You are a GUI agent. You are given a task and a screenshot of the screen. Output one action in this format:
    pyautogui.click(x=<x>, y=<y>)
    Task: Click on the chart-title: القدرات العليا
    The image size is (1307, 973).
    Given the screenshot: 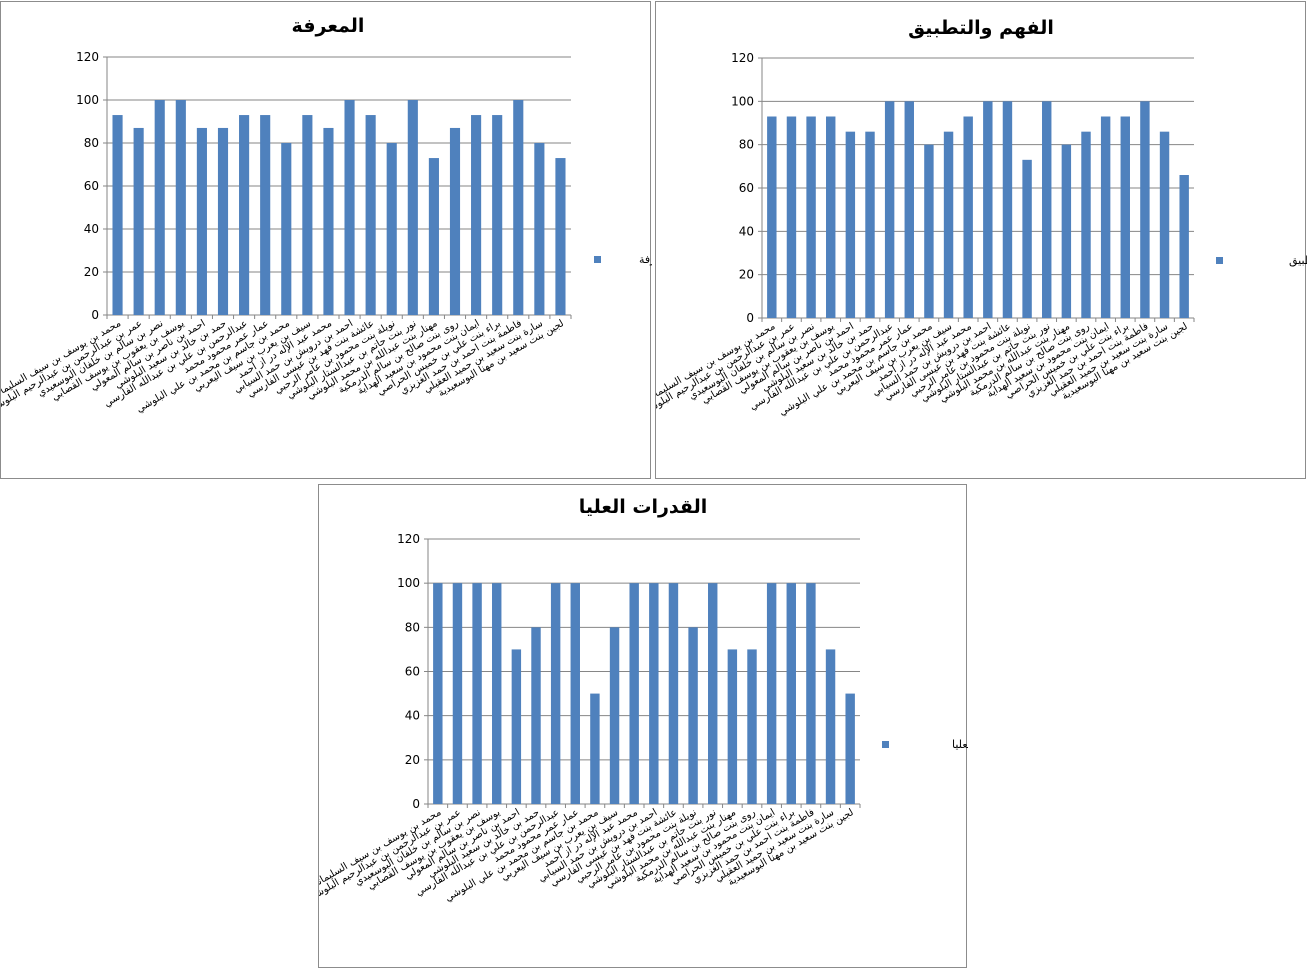 What is the action you would take?
    pyautogui.click(x=643, y=507)
    